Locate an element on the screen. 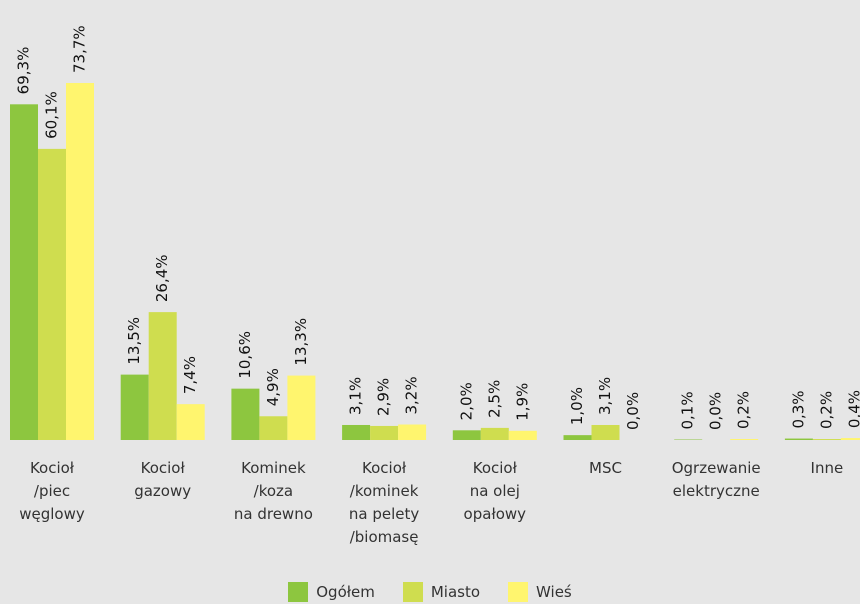  data-label: 4,9% is located at coordinates (273, 387).